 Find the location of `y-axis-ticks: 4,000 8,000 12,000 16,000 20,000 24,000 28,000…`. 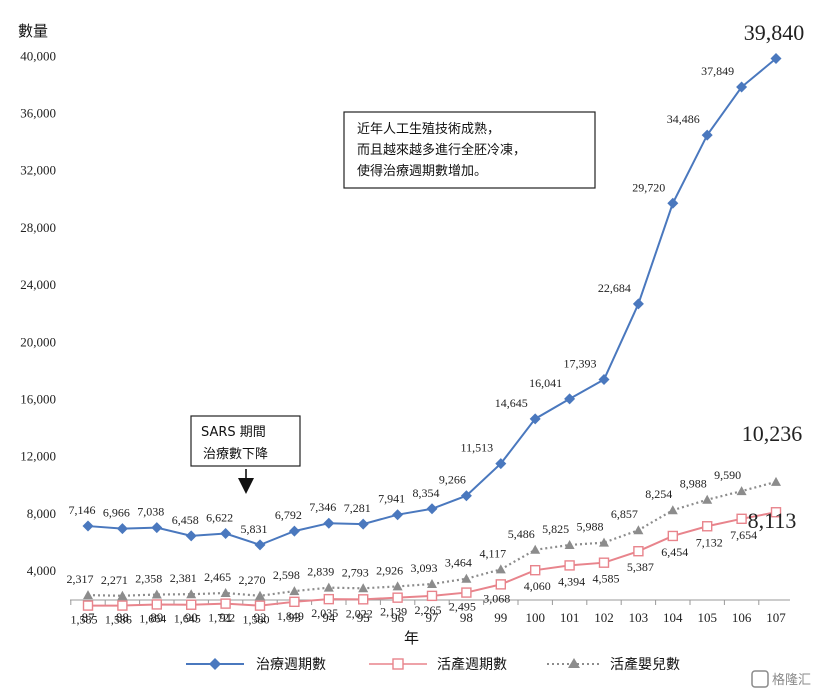

y-axis-ticks: 4,000 8,000 12,000 16,000 20,000 24,000 28,000… is located at coordinates (38, 313).